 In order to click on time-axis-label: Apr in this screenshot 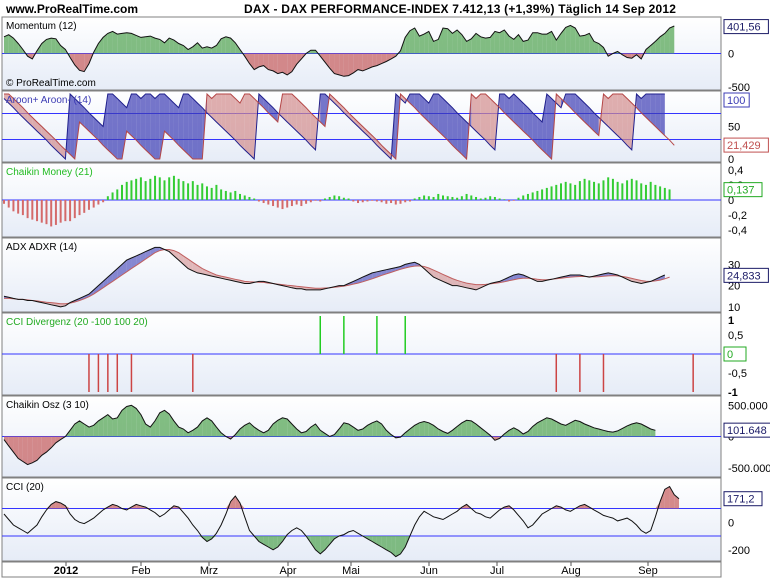, I will do `click(287, 571)`.